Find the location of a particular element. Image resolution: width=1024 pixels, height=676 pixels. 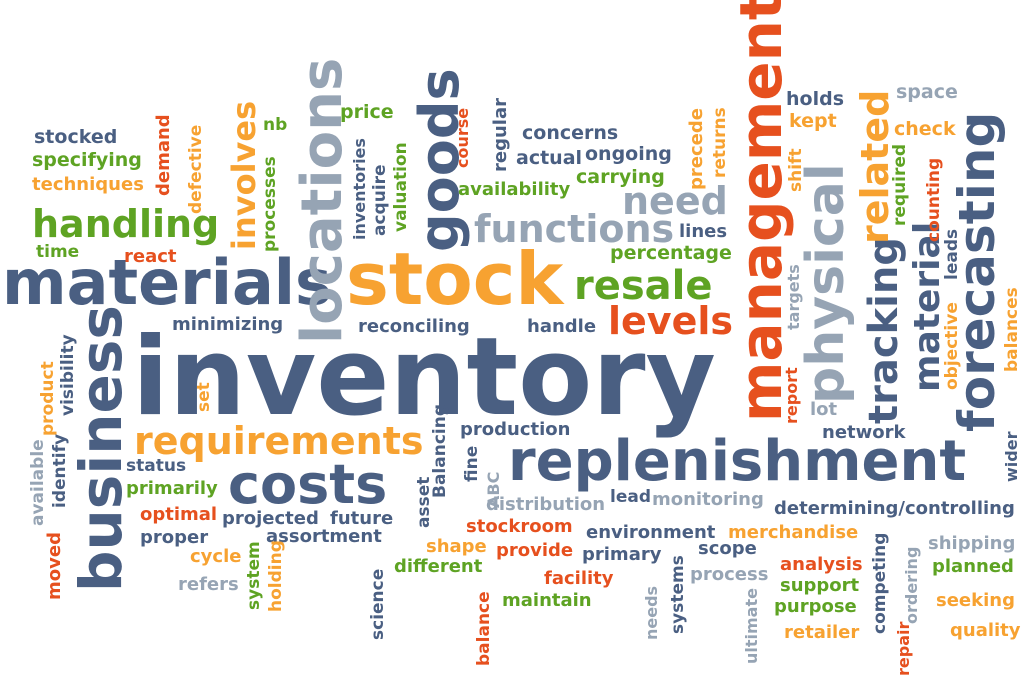

word-objective: objective is located at coordinates (952, 346).